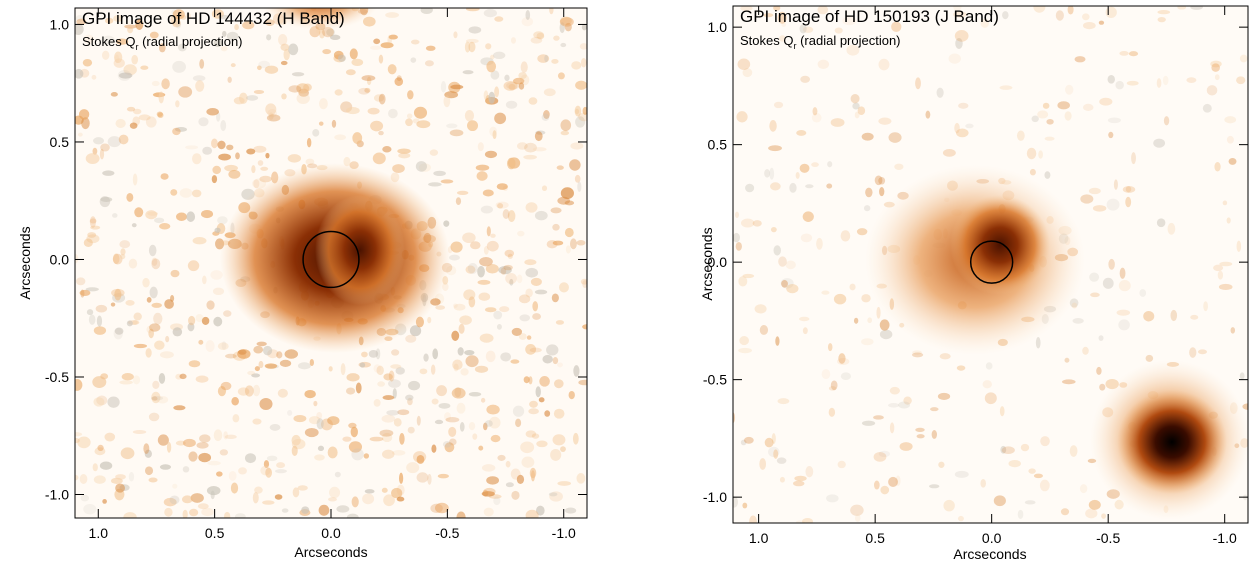 The width and height of the screenshot is (1258, 570). What do you see at coordinates (1108, 538) in the screenshot?
I see `x-tick-label: -0.5` at bounding box center [1108, 538].